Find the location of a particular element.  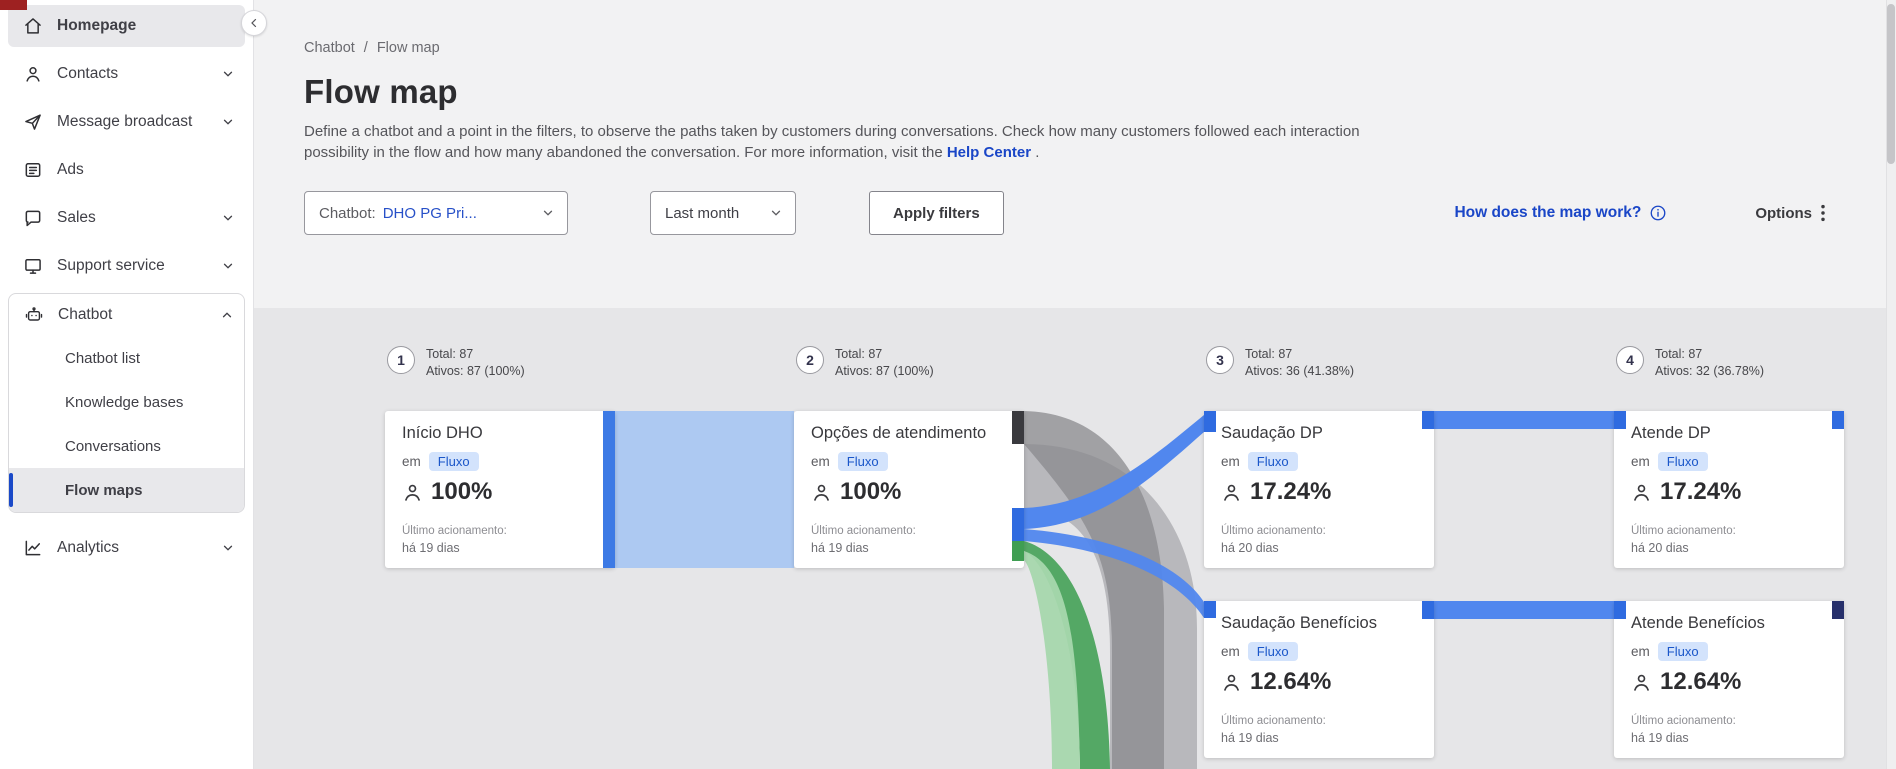

sidebar-collapse-button is located at coordinates (254, 23).